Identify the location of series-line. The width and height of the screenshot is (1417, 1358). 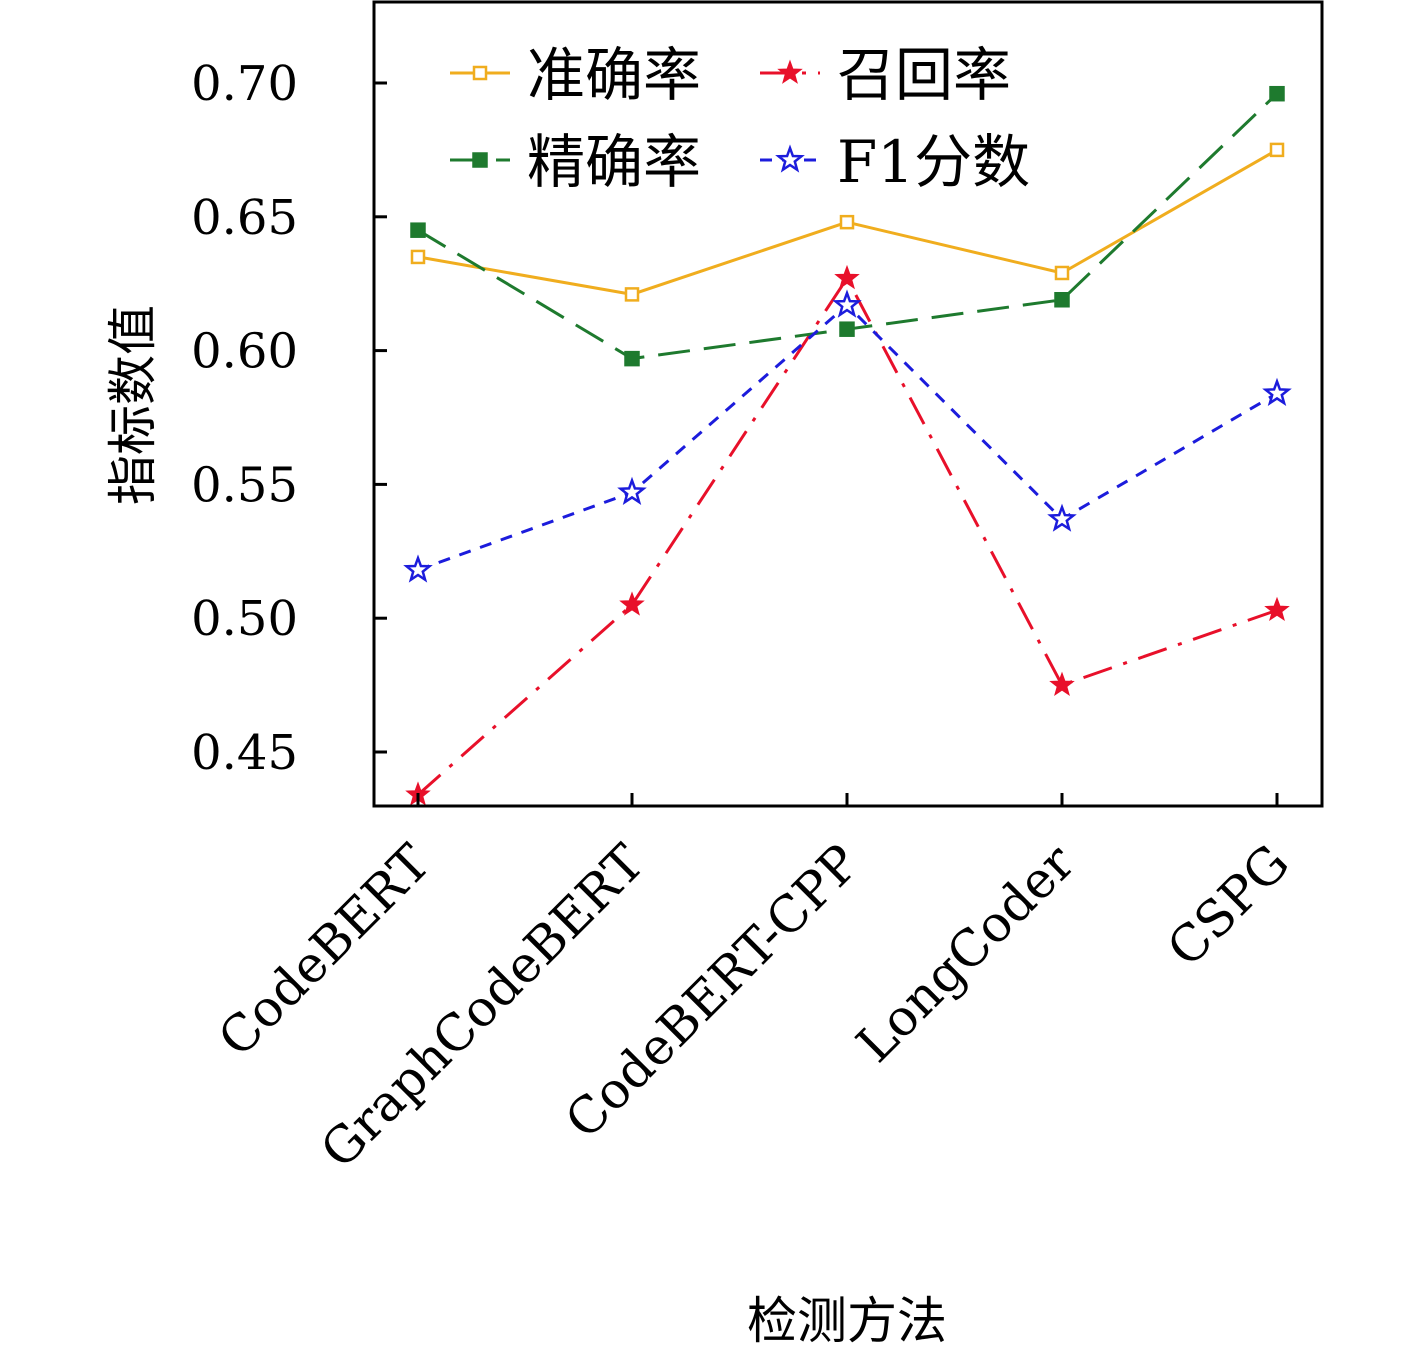
(847, 437).